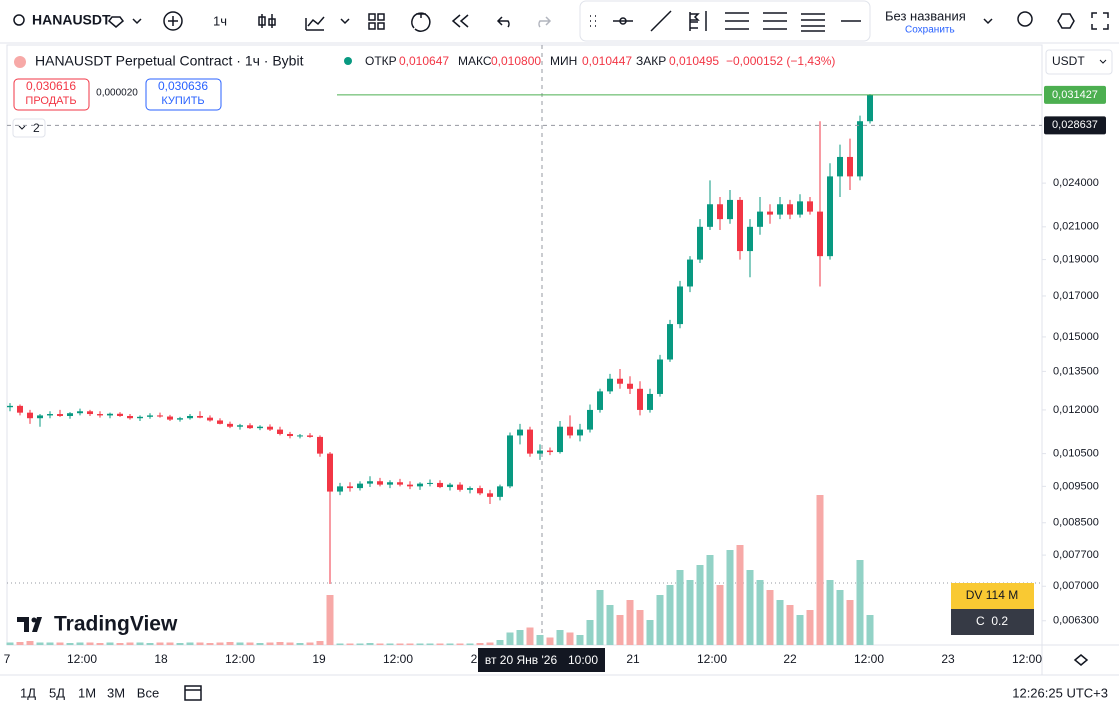  What do you see at coordinates (51, 94) in the screenshot?
I see `sell-button` at bounding box center [51, 94].